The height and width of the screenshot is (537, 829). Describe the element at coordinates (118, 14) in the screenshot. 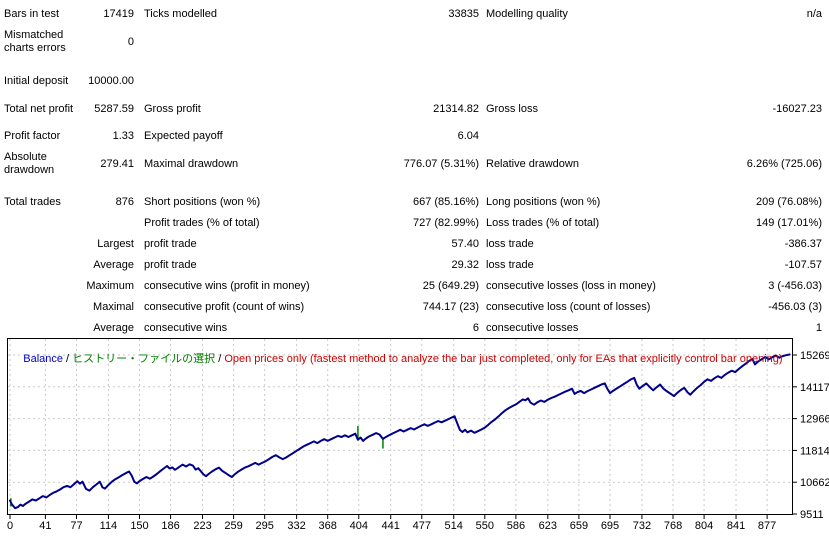

I see `stat-value: 17419` at that location.